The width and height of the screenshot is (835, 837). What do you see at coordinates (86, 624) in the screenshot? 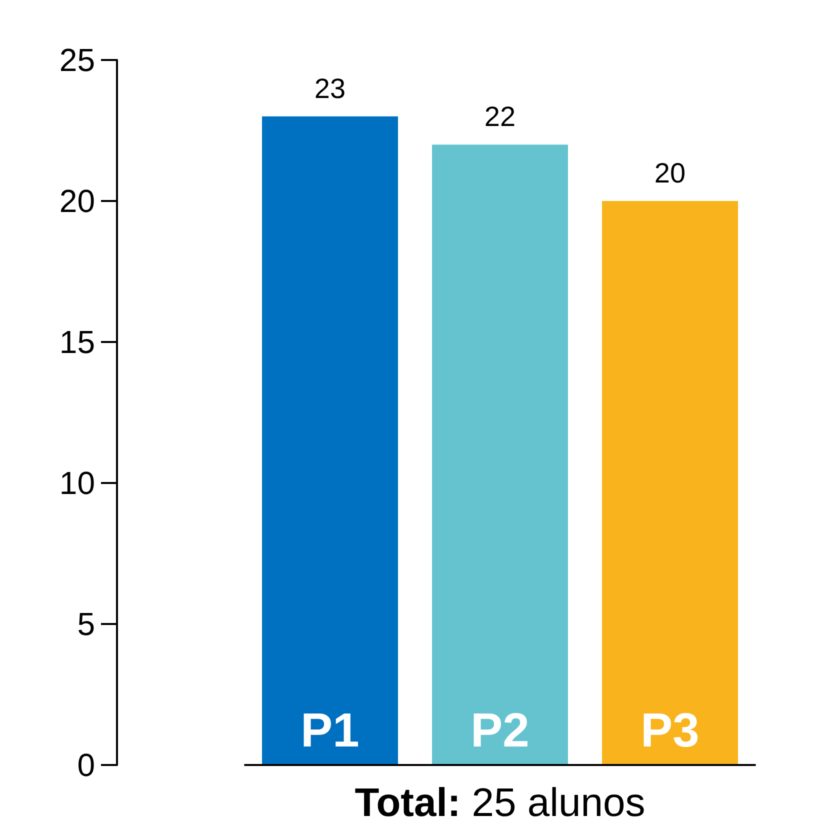
I see `y-tick-label: 5` at bounding box center [86, 624].